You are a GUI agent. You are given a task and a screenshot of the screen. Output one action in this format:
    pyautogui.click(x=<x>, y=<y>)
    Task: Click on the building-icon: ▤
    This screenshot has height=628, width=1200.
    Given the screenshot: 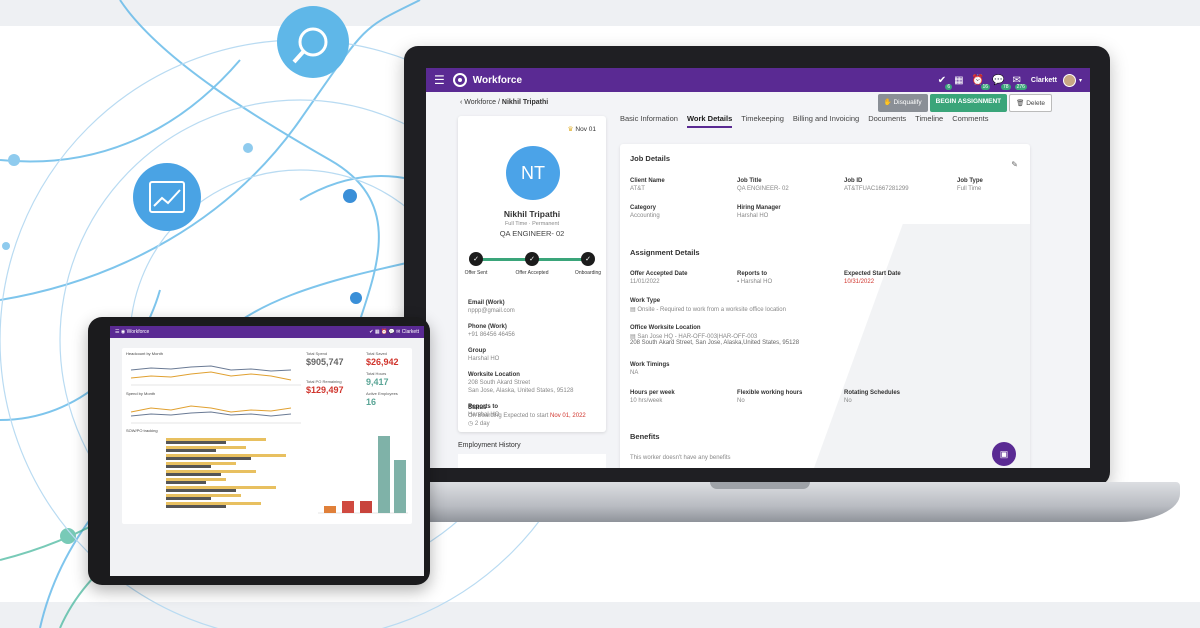 What is the action you would take?
    pyautogui.click(x=634, y=337)
    